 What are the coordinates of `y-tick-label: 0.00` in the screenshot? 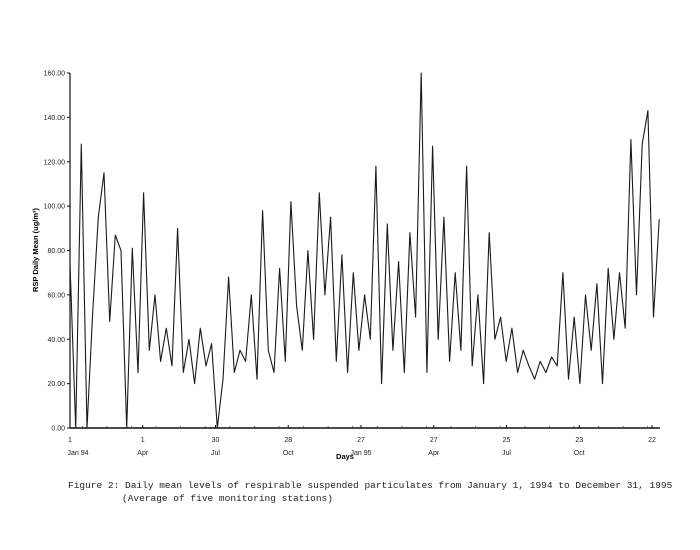 It's located at (58, 429).